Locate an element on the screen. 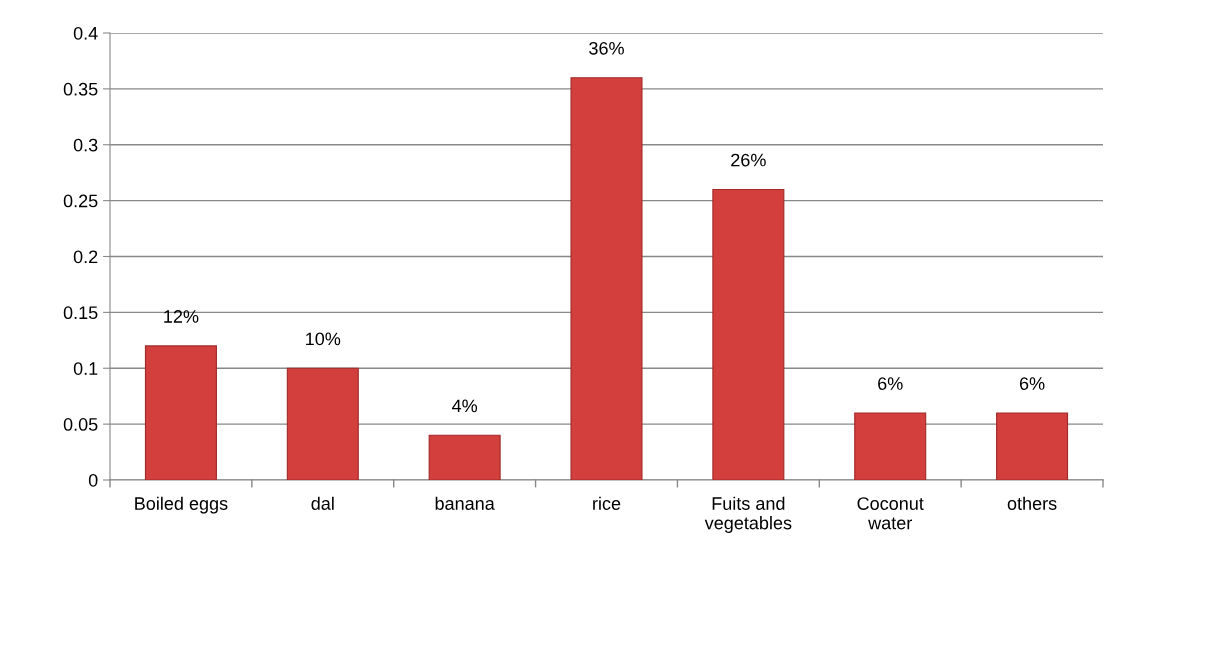  y-tick-label: 0.25 is located at coordinates (80, 201).